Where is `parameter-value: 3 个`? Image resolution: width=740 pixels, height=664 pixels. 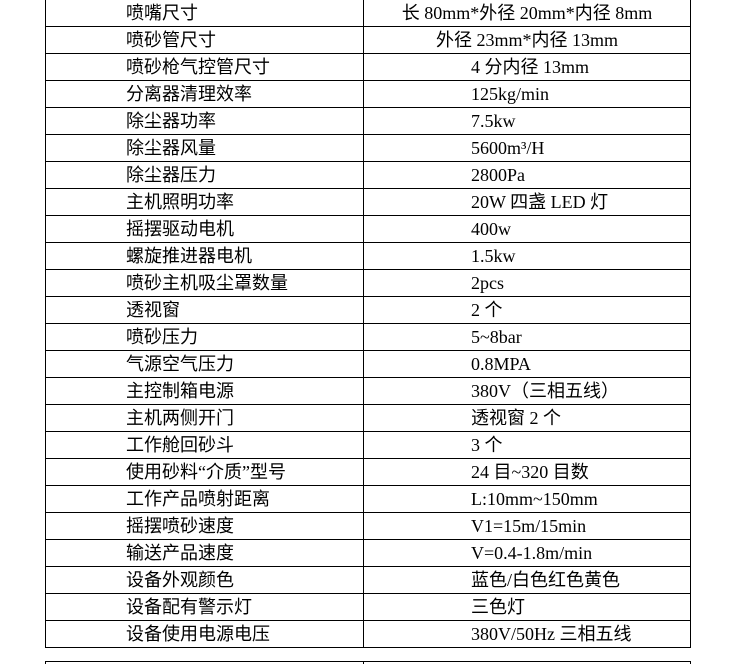 parameter-value: 3 个 is located at coordinates (527, 445).